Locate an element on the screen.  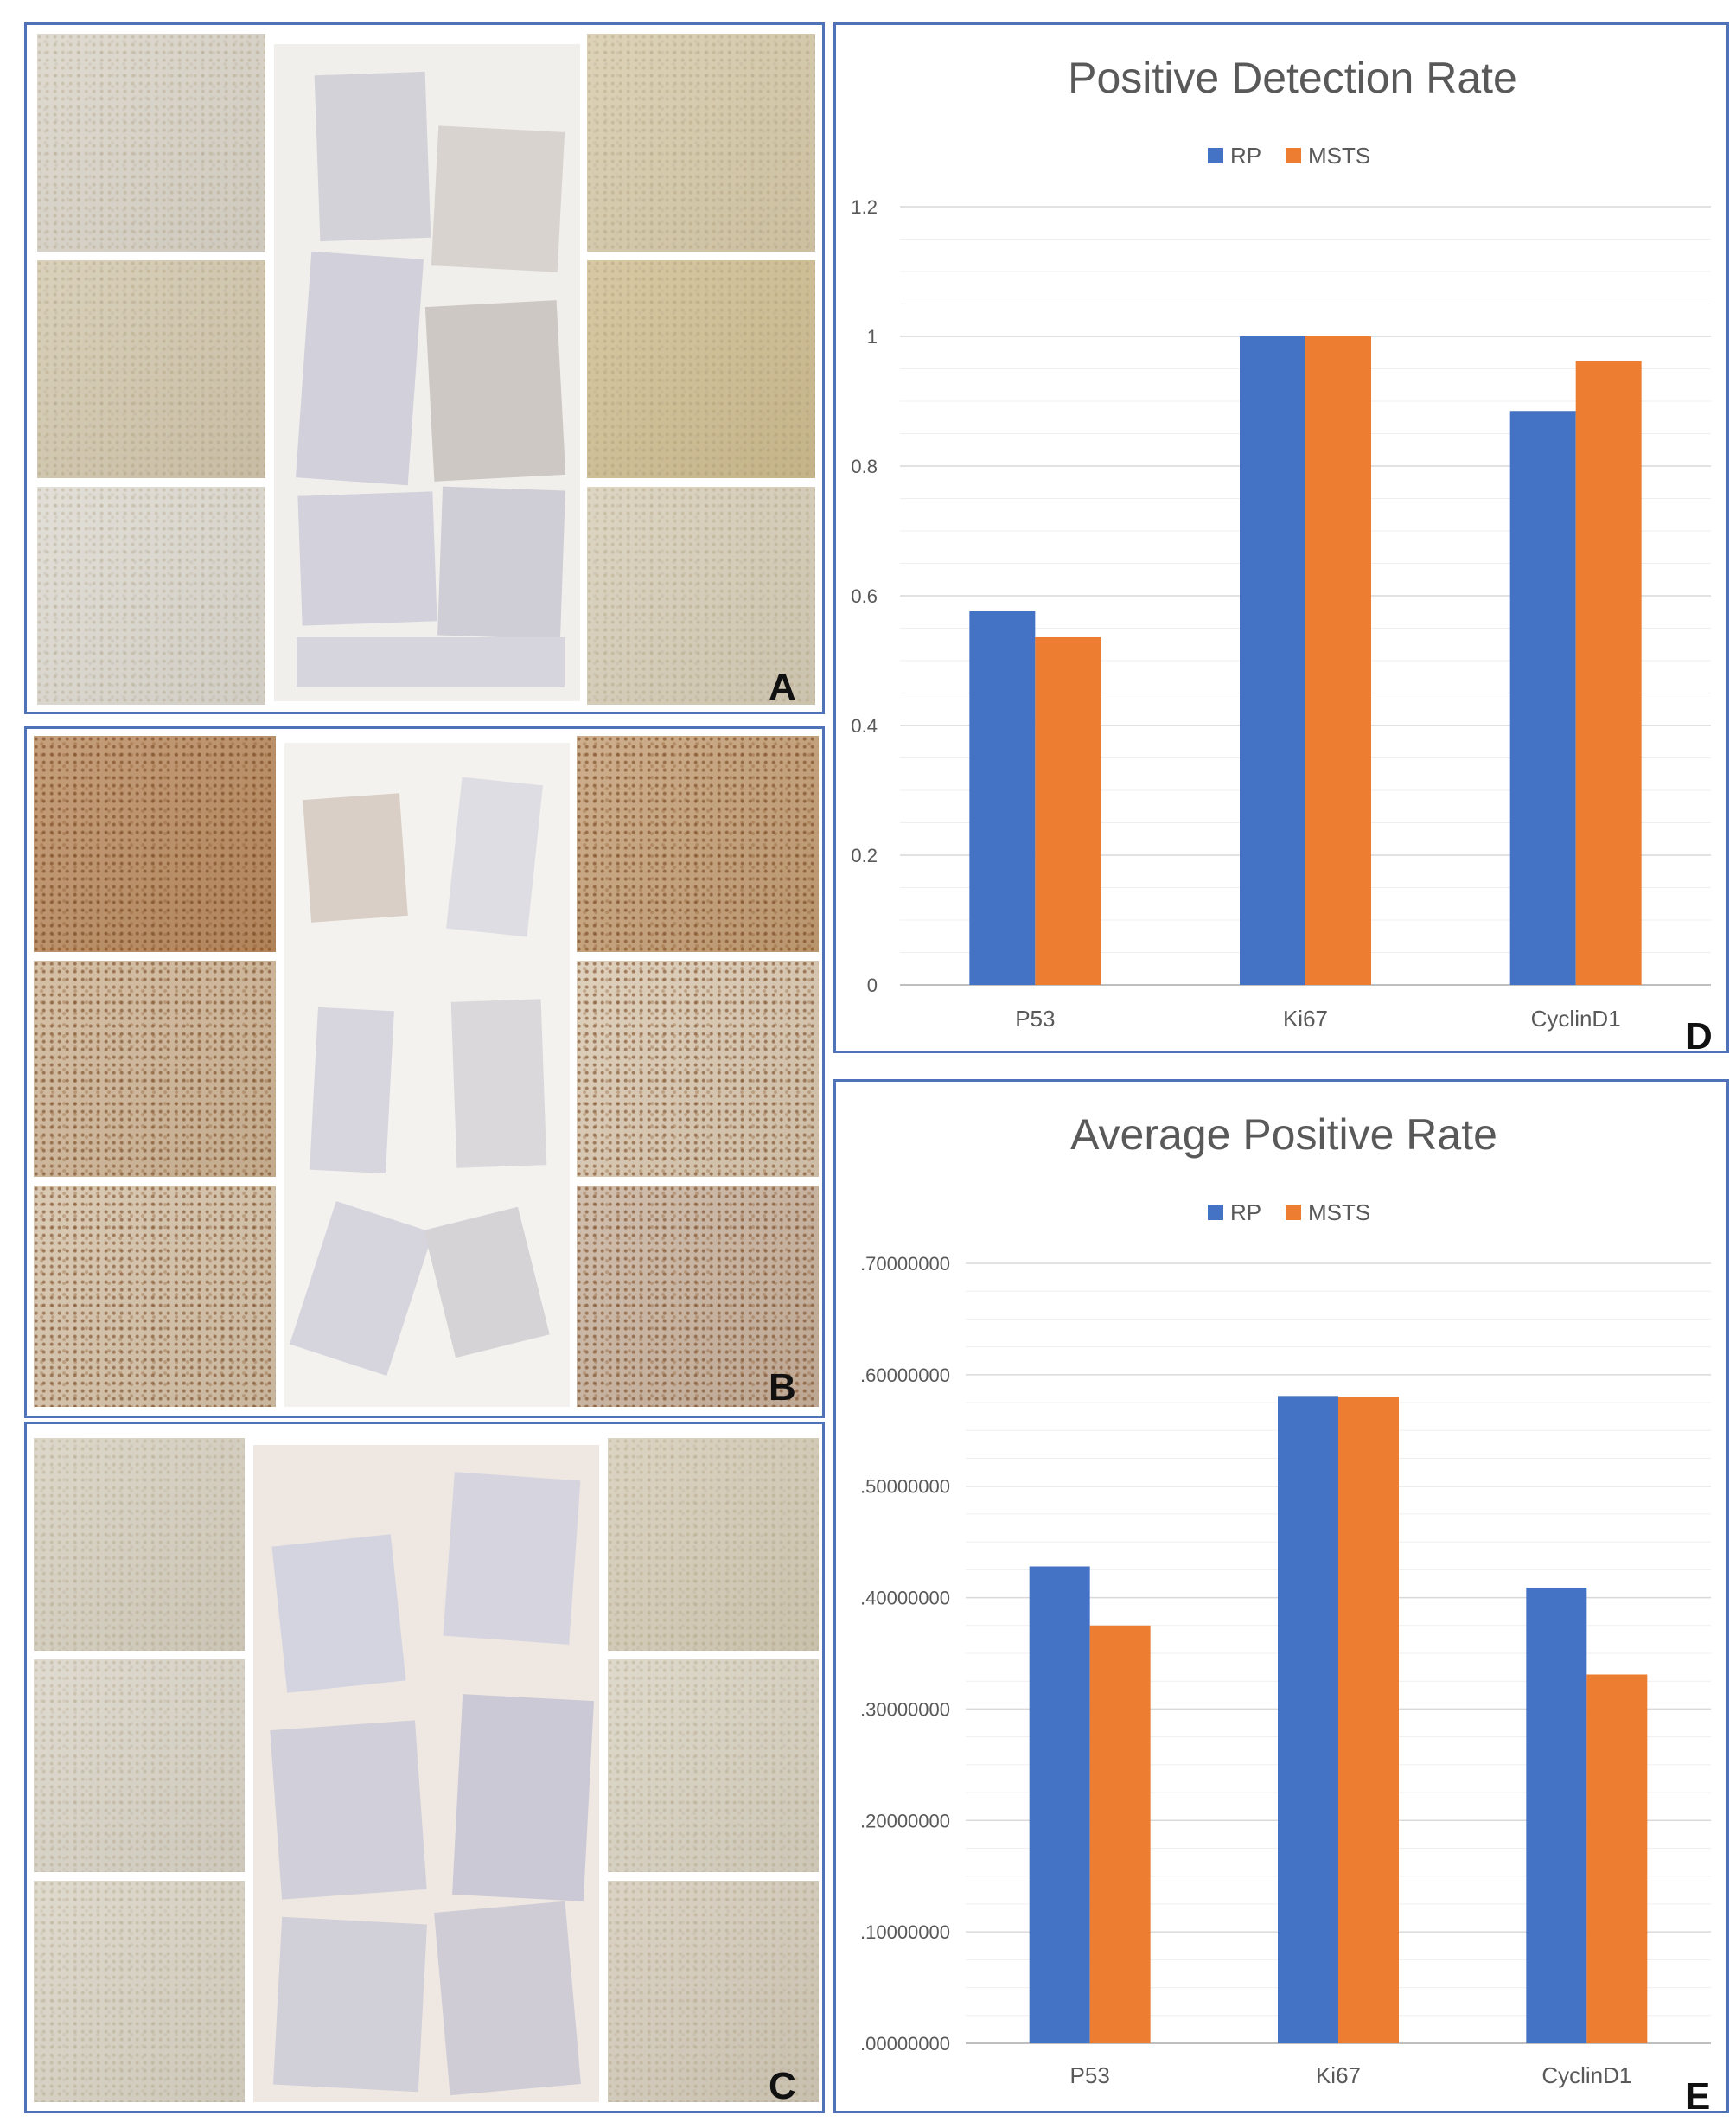
micrograph-tile-a1 is located at coordinates (151, 143).